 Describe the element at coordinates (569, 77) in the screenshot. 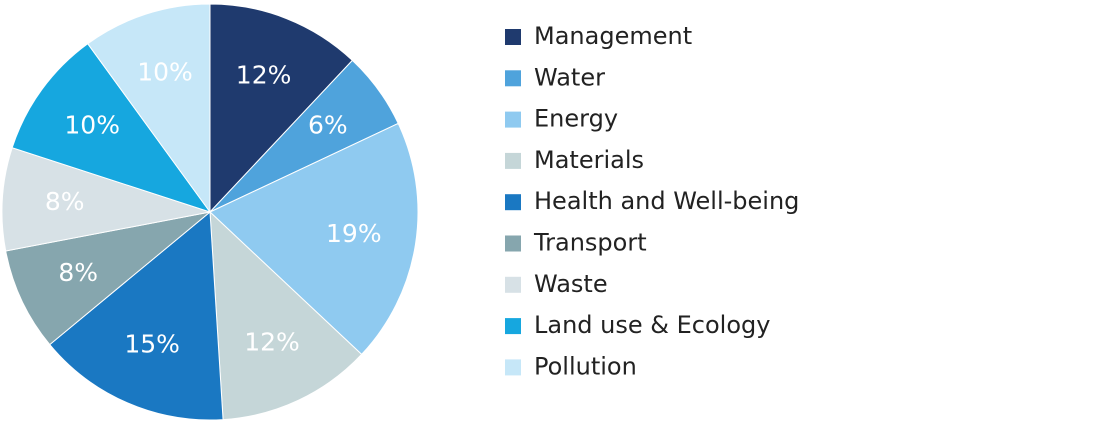

I see `legend-label: Water` at that location.